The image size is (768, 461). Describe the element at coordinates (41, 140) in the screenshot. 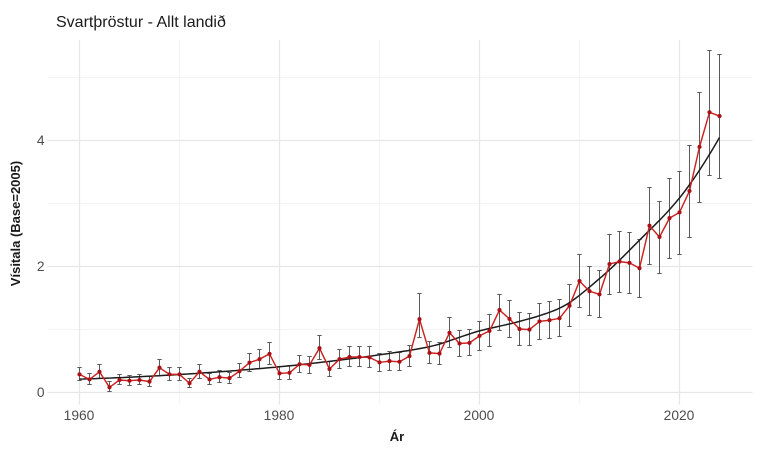

I see `svg-text: 4` at that location.